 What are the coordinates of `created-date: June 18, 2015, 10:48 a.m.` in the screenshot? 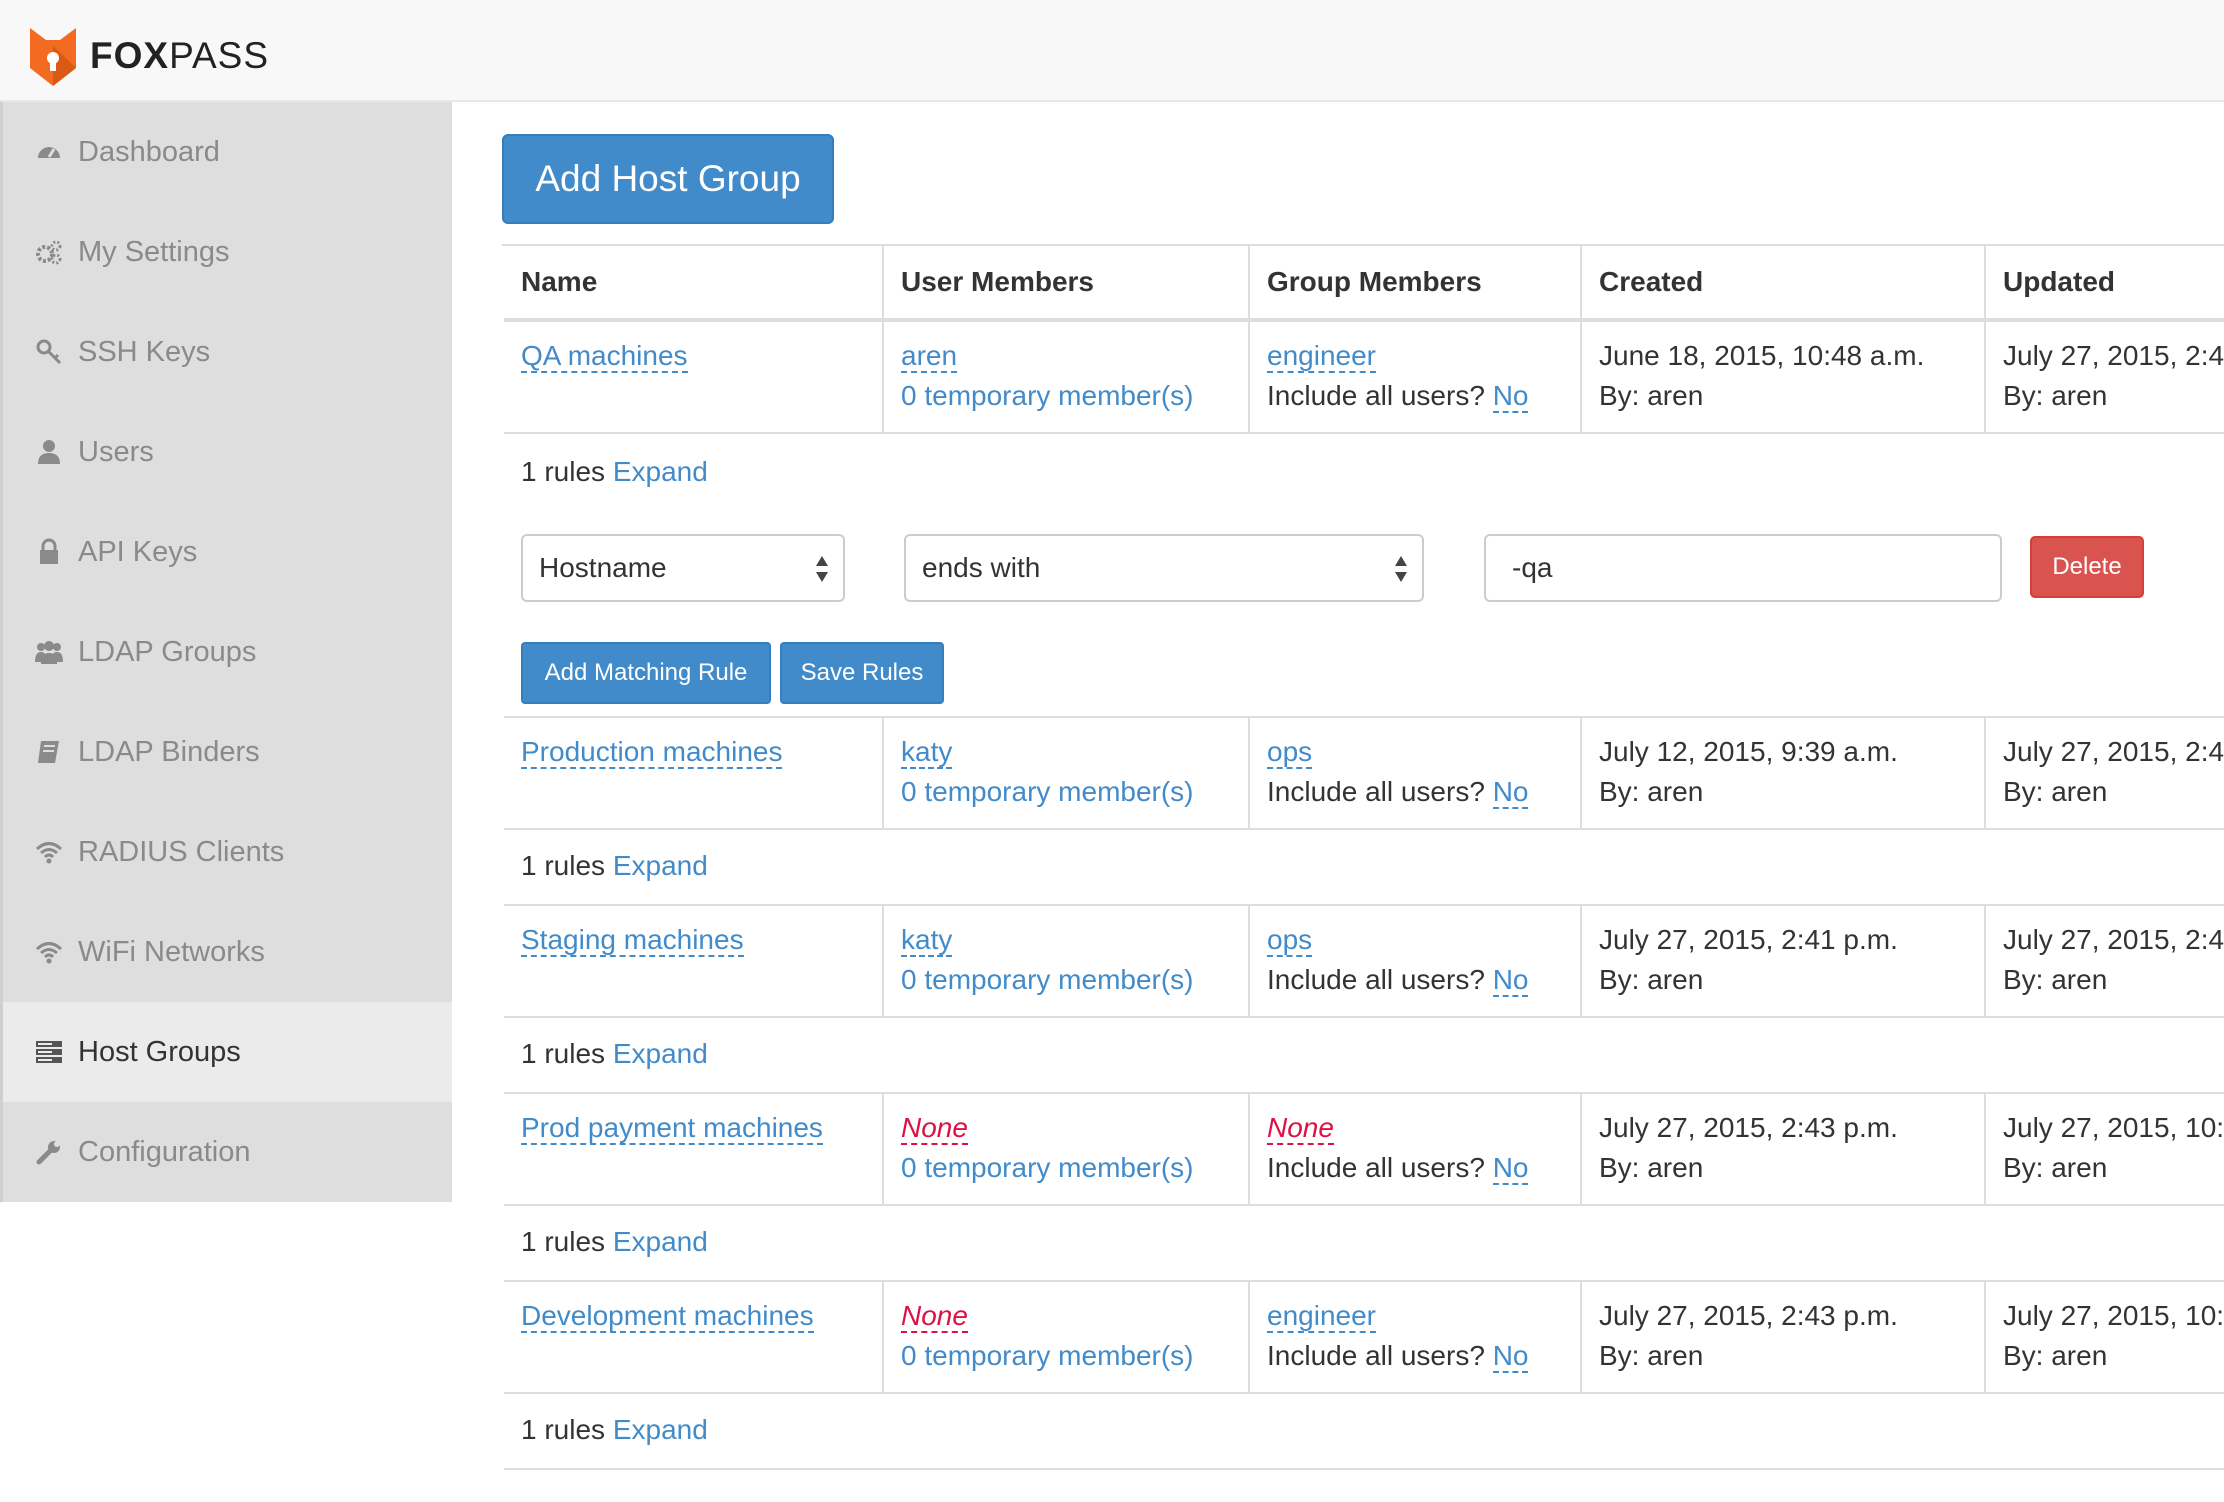 It's located at (1762, 355).